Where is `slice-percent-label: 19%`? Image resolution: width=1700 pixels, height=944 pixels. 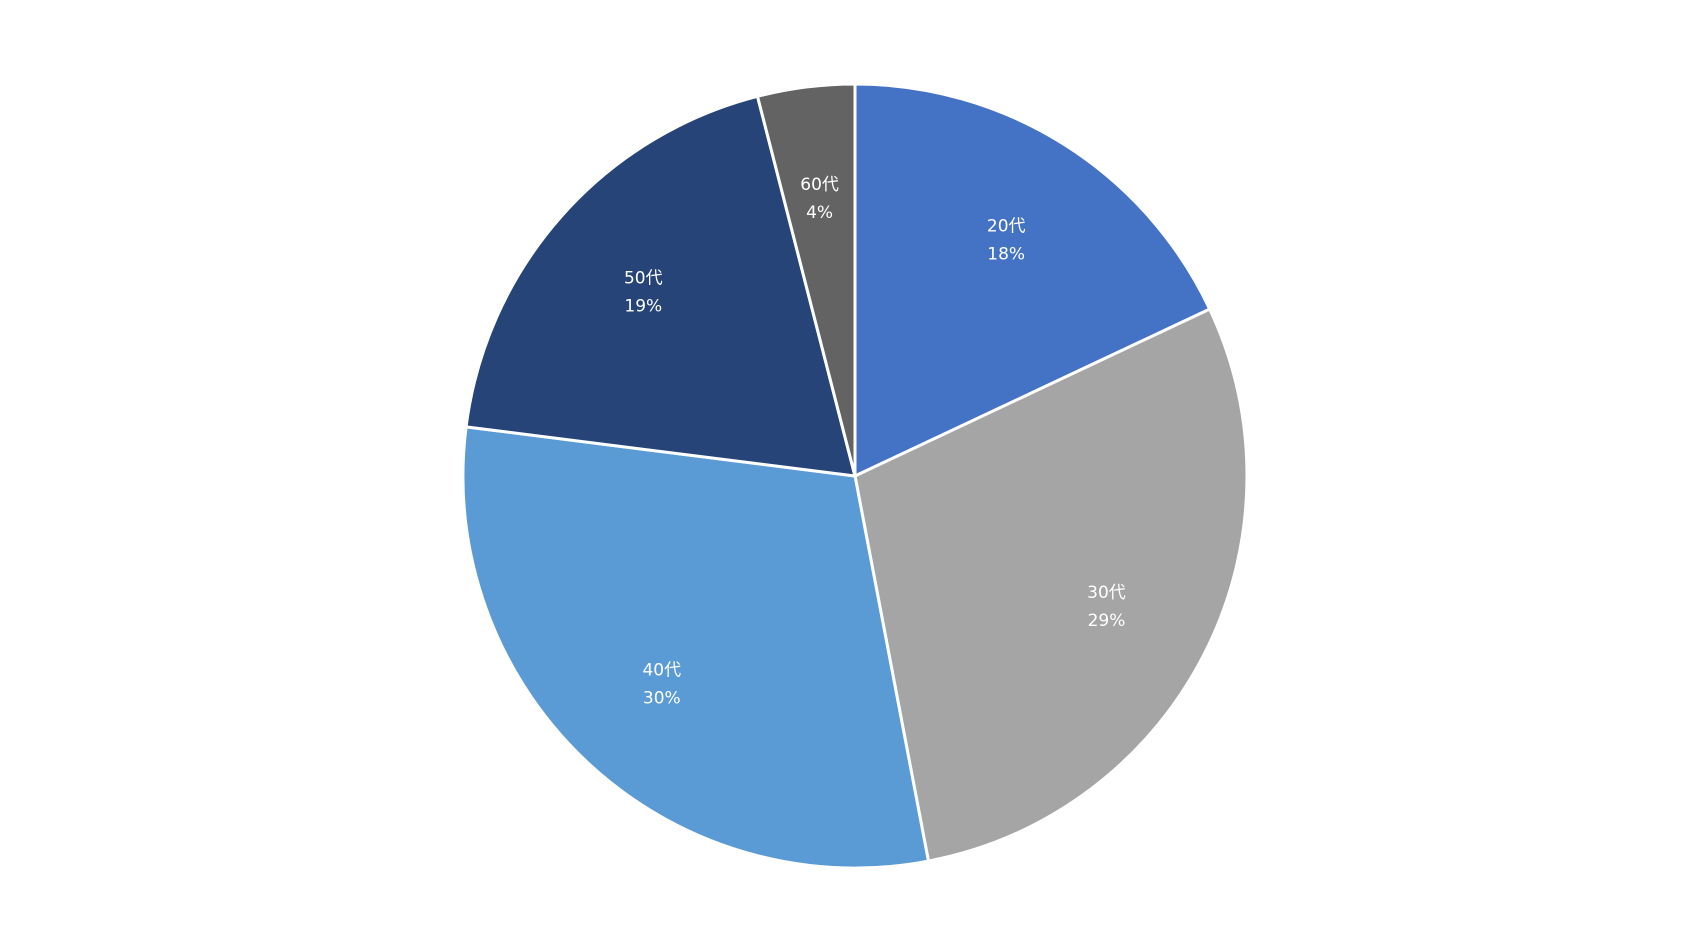
slice-percent-label: 19% is located at coordinates (643, 306).